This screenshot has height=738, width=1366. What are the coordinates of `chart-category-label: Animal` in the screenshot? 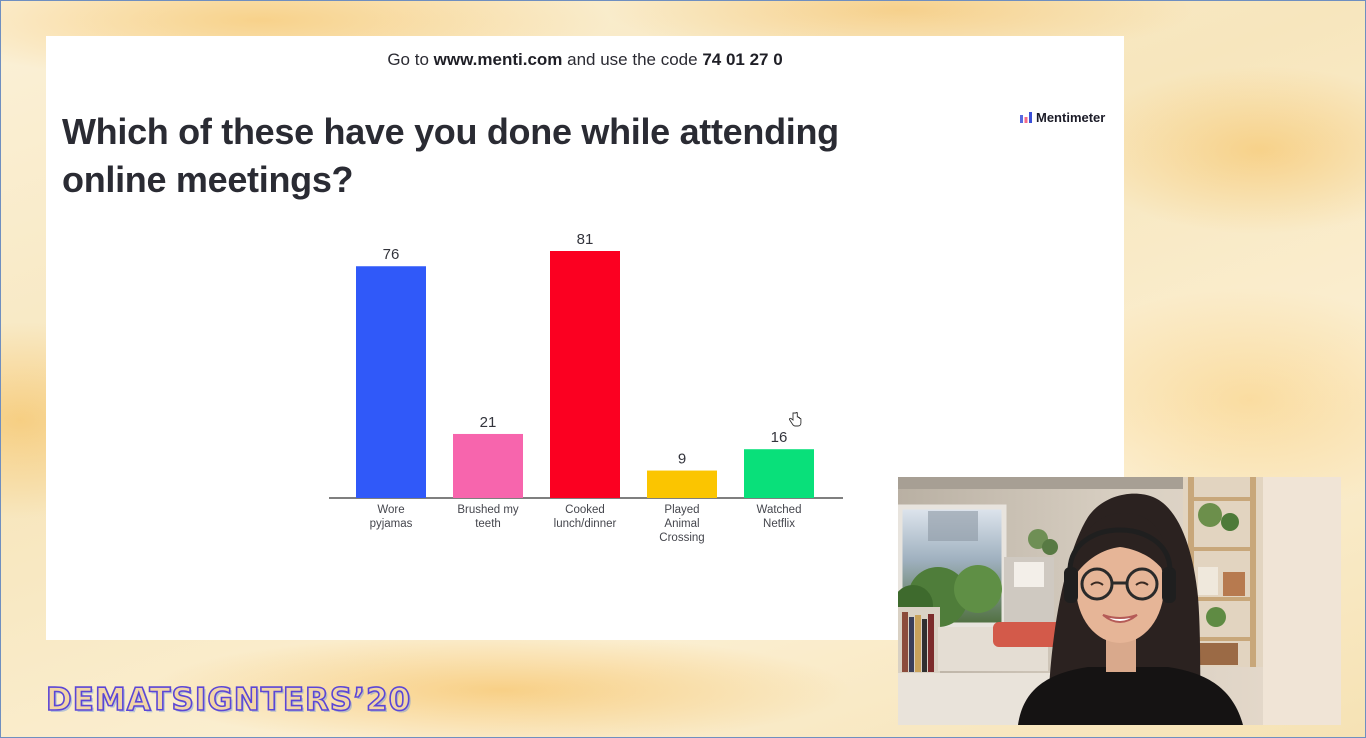 It's located at (681, 524).